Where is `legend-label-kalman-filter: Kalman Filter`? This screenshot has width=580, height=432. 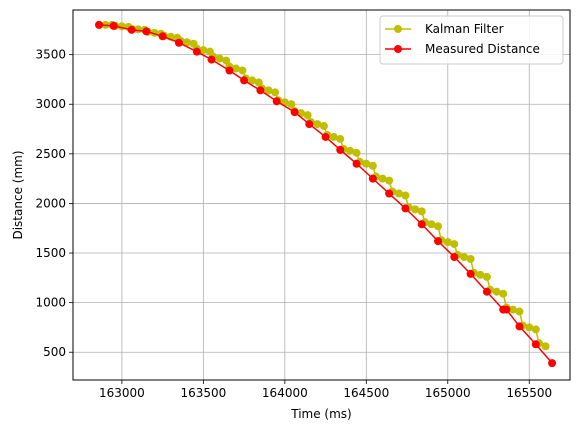
legend-label-kalman-filter: Kalman Filter is located at coordinates (464, 29).